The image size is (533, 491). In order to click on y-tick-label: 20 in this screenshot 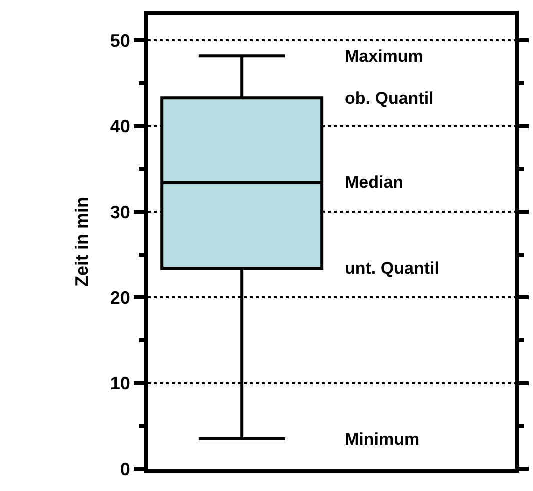, I will do `click(120, 298)`.